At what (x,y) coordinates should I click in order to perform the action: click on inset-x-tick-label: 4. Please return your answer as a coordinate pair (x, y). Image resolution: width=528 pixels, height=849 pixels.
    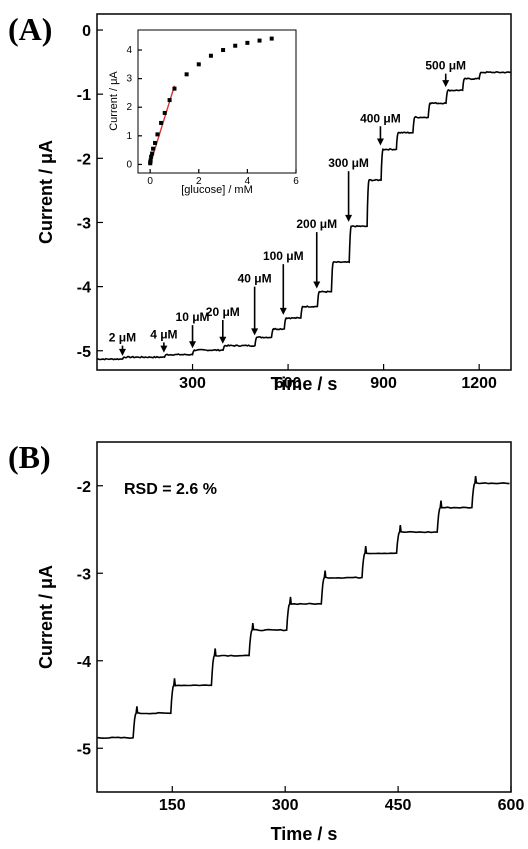
    Looking at the image, I should click on (248, 181).